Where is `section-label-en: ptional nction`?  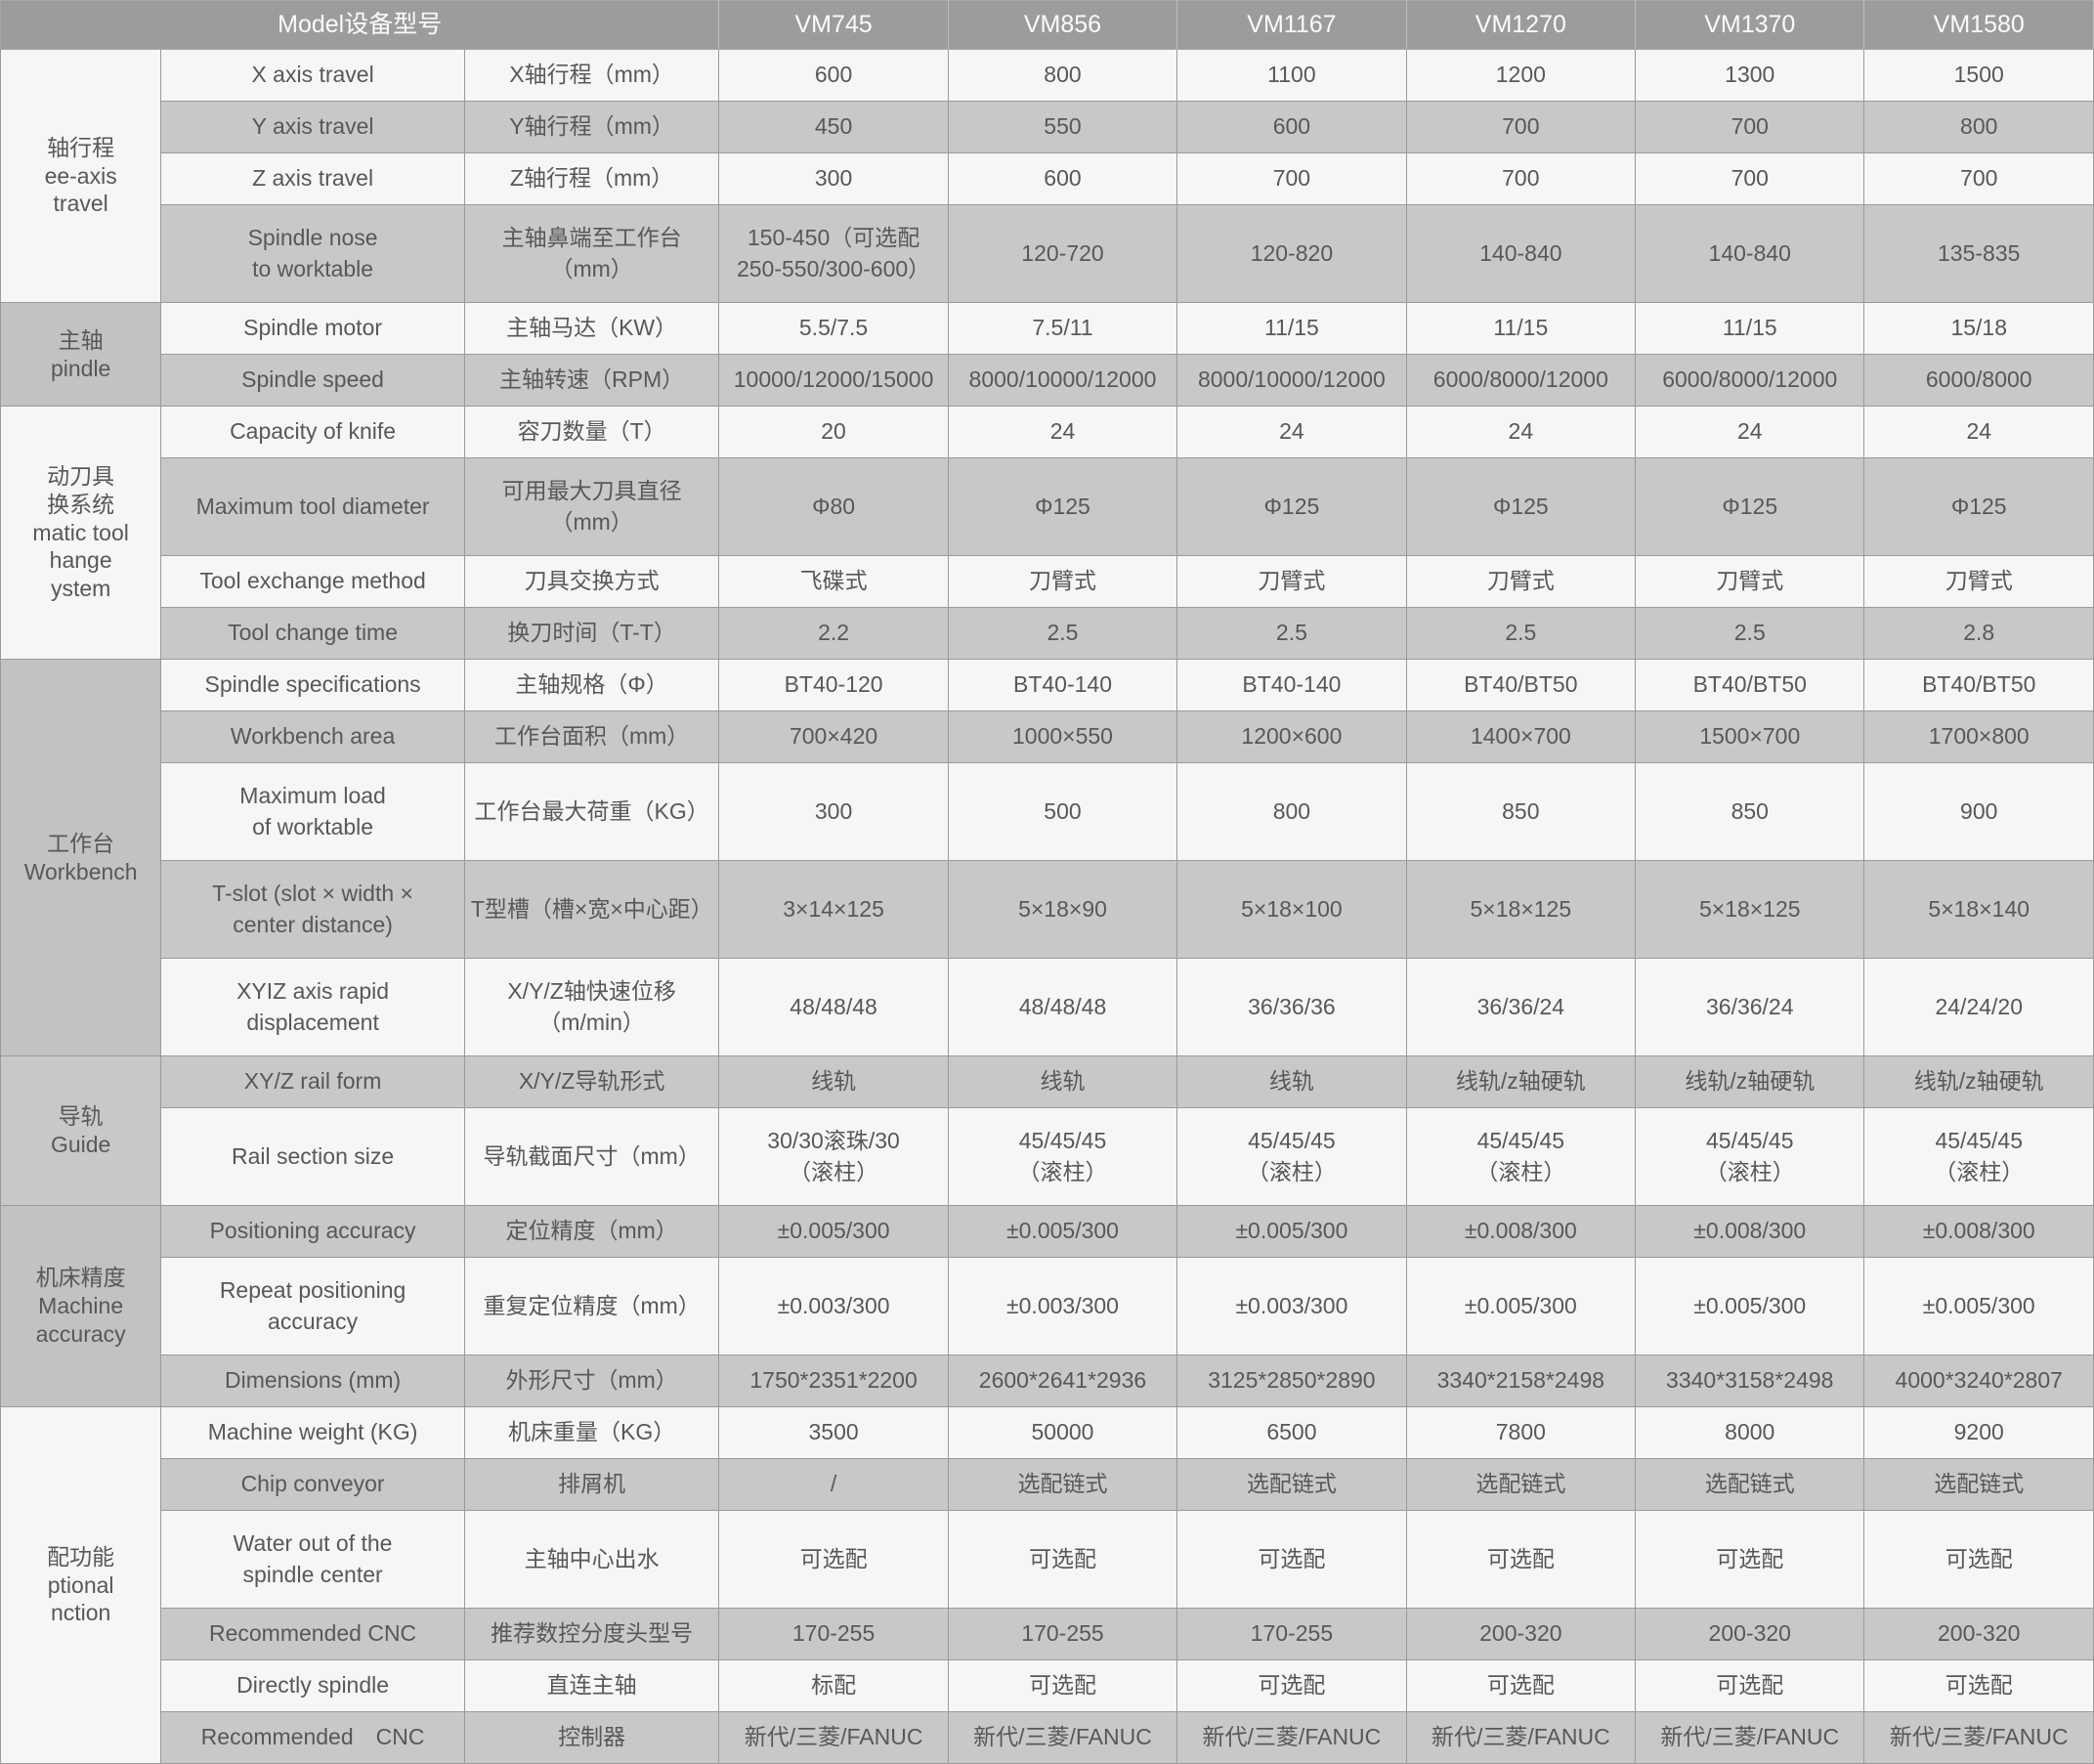
section-label-en: ptional nction is located at coordinates (80, 1599).